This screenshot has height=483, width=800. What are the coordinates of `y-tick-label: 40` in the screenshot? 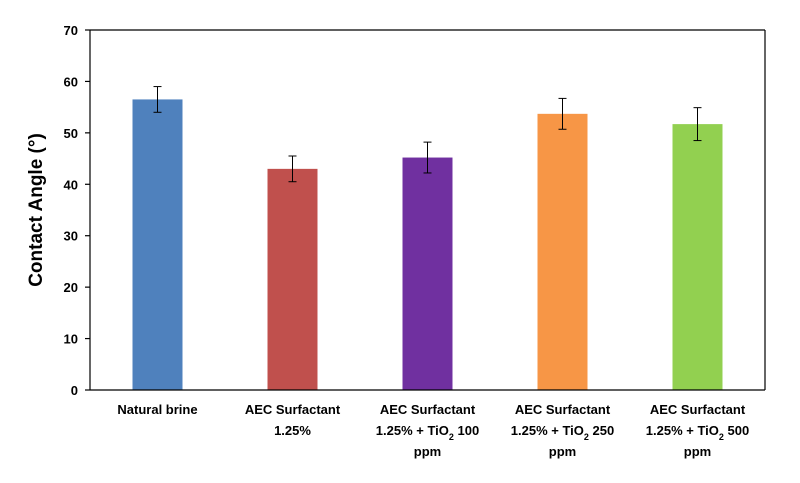 It's located at (71, 184).